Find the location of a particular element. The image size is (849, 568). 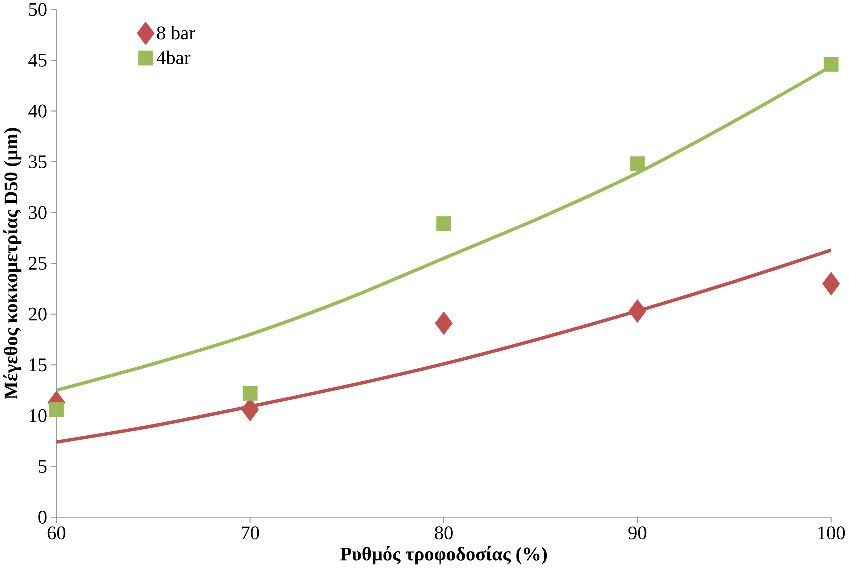

y-tick-label: 45 is located at coordinates (37, 60).